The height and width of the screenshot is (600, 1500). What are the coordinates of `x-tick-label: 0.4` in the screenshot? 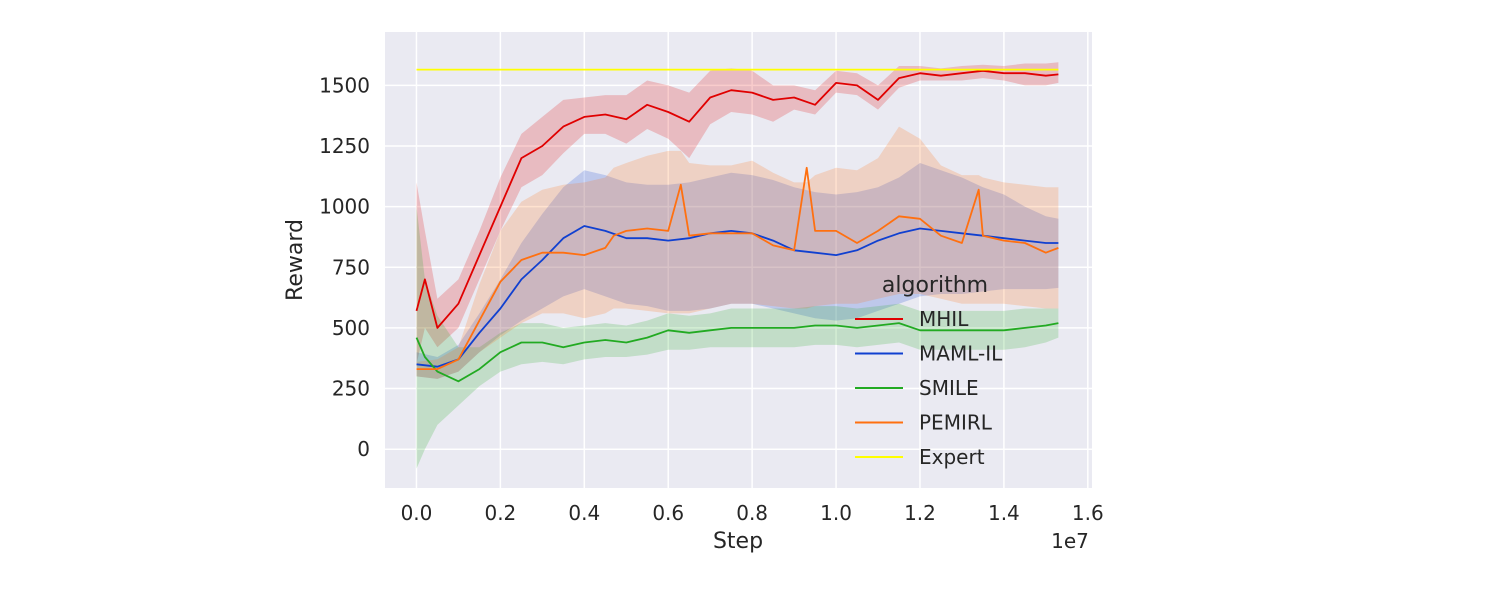 It's located at (584, 513).